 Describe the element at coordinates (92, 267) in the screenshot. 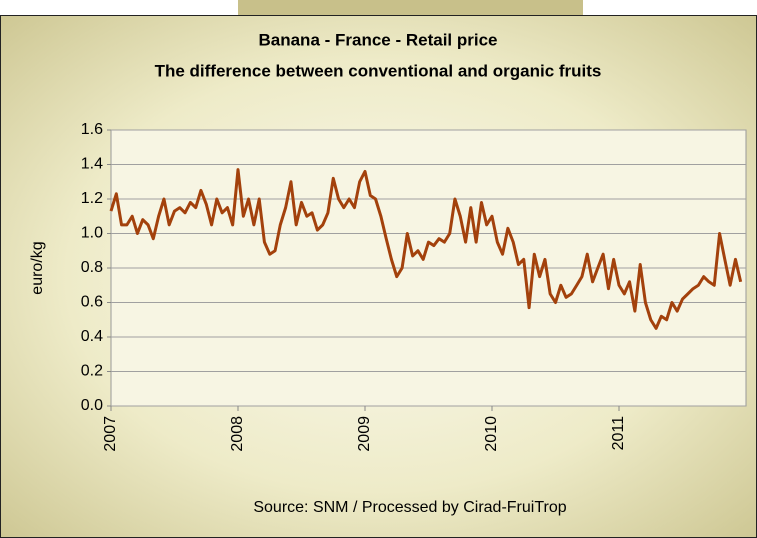

I see `y-tick-label: 0.8` at that location.